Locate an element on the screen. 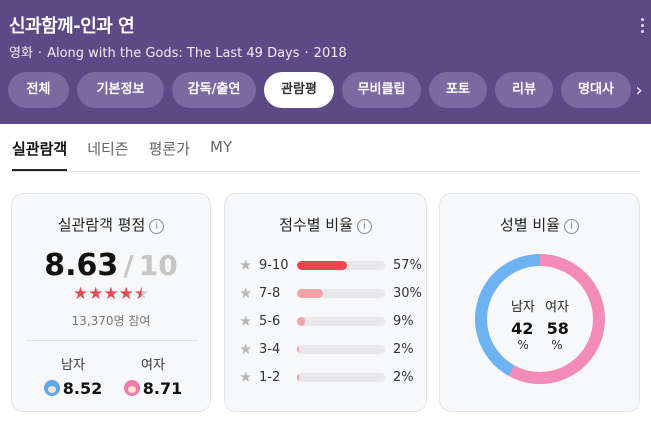 Image resolution: width=651 pixels, height=421 pixels. tab-quotes: 명대사 is located at coordinates (596, 90).